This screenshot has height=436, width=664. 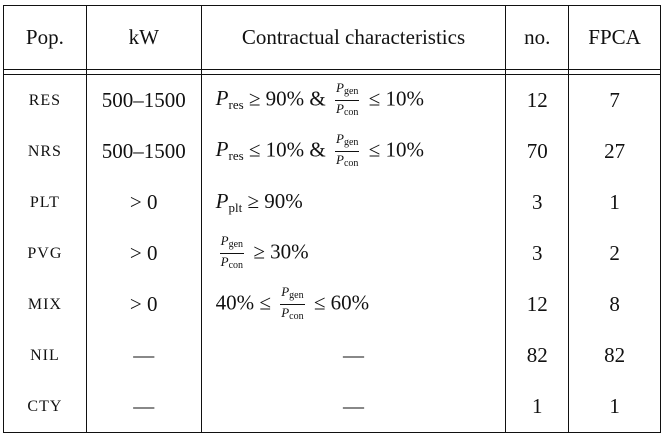 I want to click on header-fpca: FPCA, so click(x=614, y=37).